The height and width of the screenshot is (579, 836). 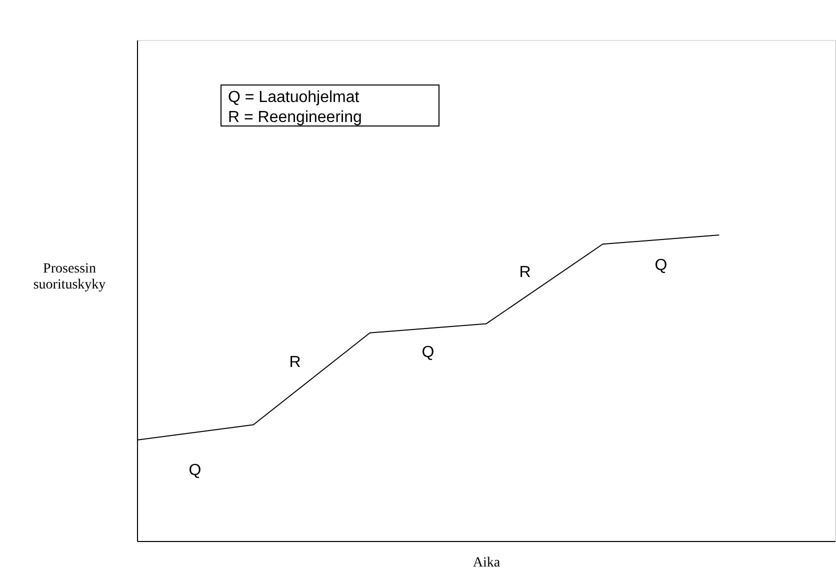 I want to click on x-axis-title: Aika, so click(x=486, y=563).